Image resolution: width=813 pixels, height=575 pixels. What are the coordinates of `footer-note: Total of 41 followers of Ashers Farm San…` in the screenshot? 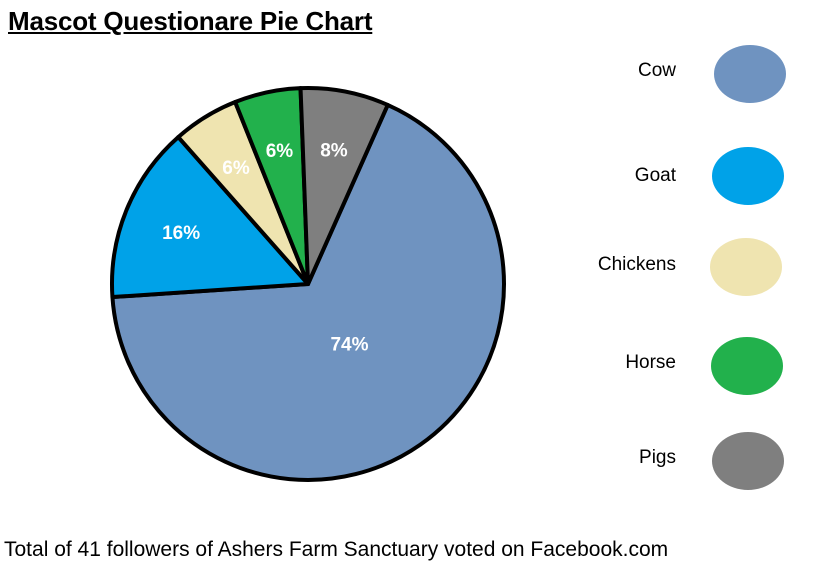 It's located at (336, 549).